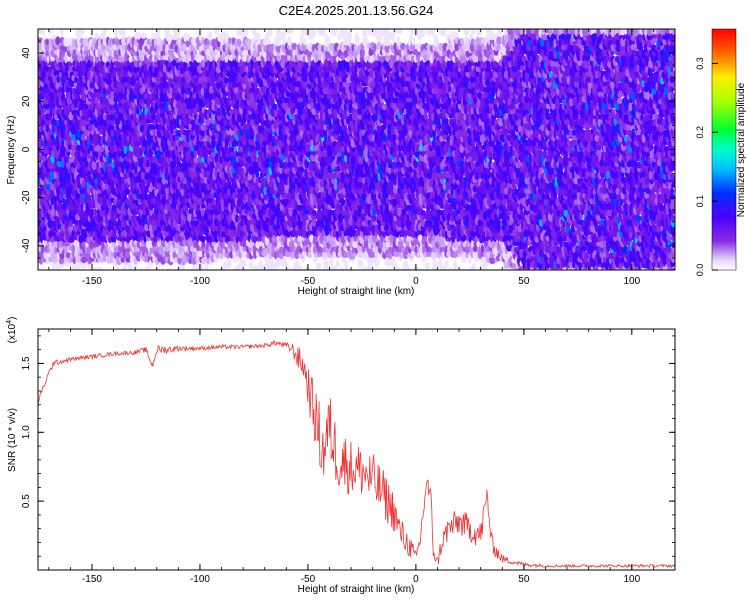  Describe the element at coordinates (356, 10) in the screenshot. I see `figure-title: C2E4.2025.201.13.56.G24` at that location.